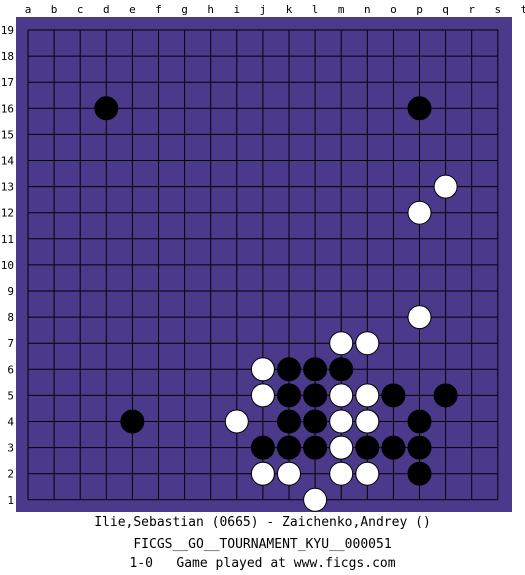 This screenshot has width=525, height=575. Describe the element at coordinates (497, 9) in the screenshot. I see `column-label: s` at that location.